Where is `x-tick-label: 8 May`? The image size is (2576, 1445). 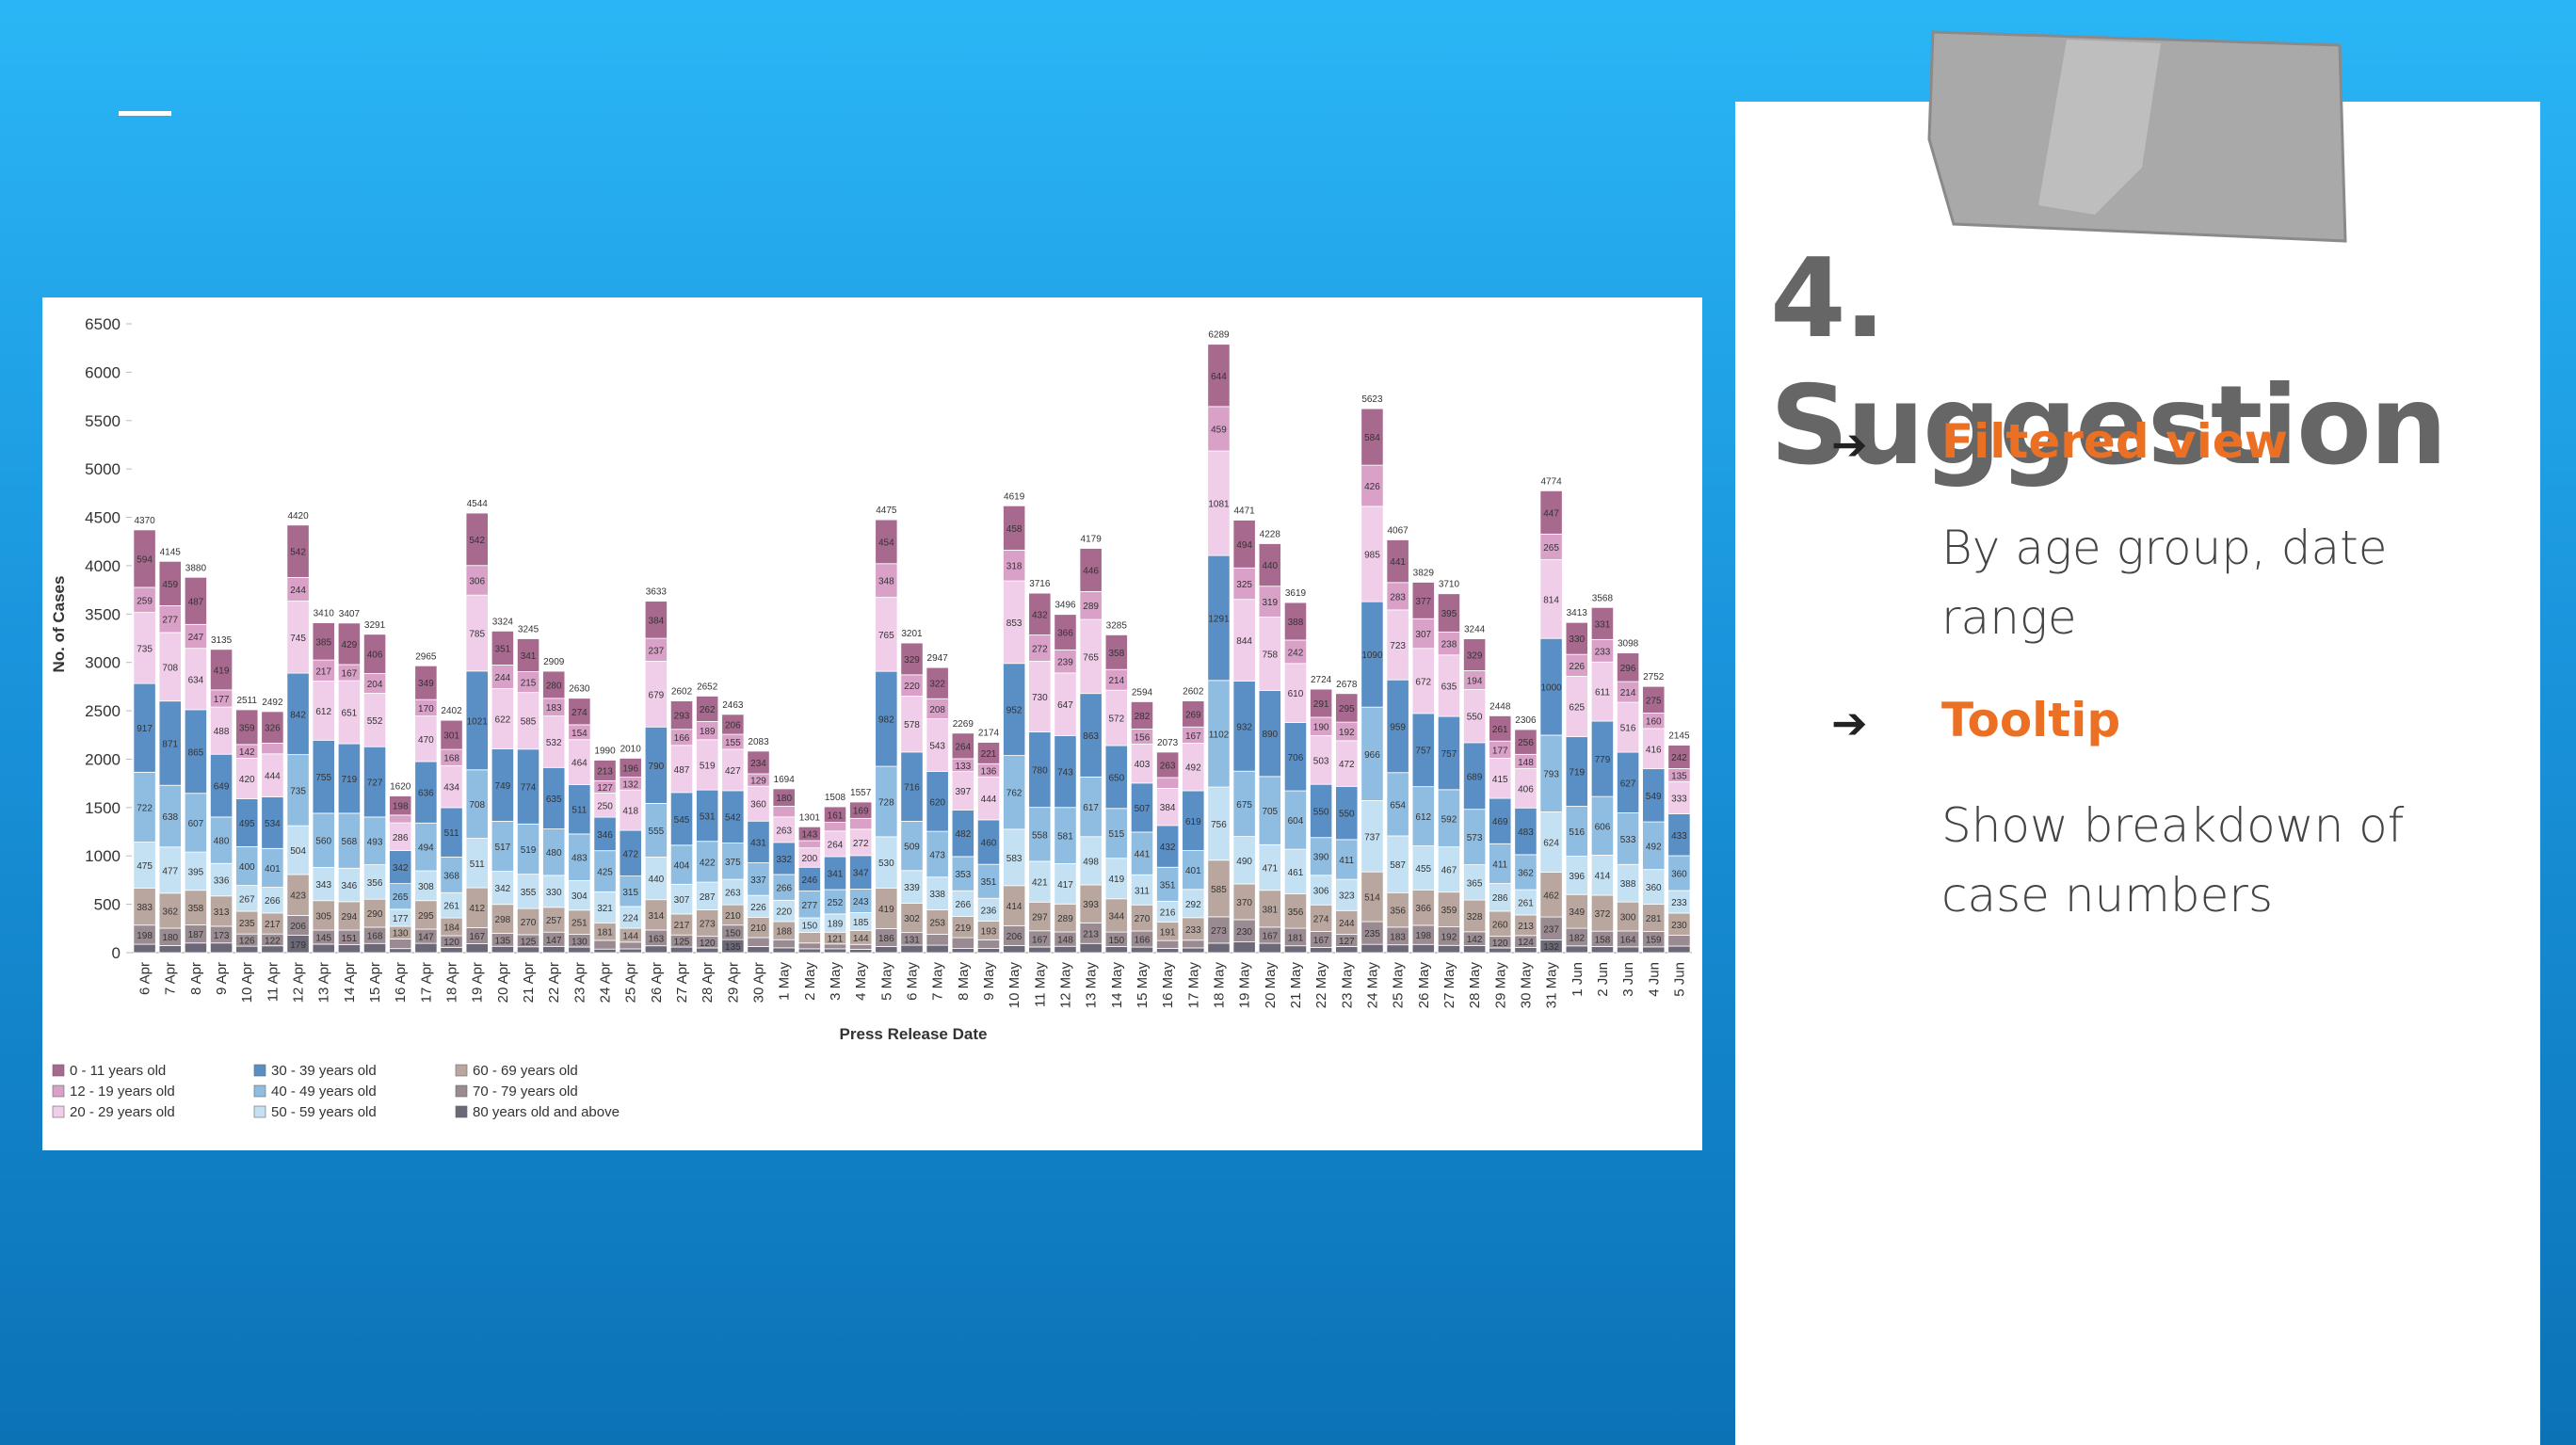
x-tick-label: 8 May is located at coordinates (964, 981).